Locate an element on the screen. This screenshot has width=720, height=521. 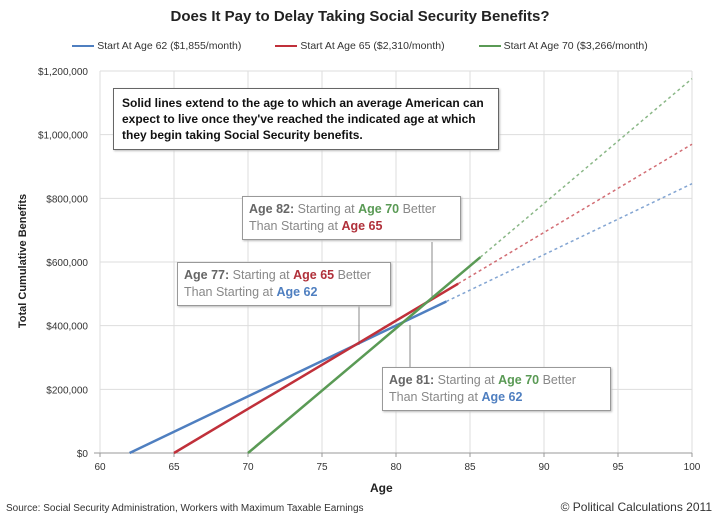
x-tick-label: 100 is located at coordinates (692, 467).